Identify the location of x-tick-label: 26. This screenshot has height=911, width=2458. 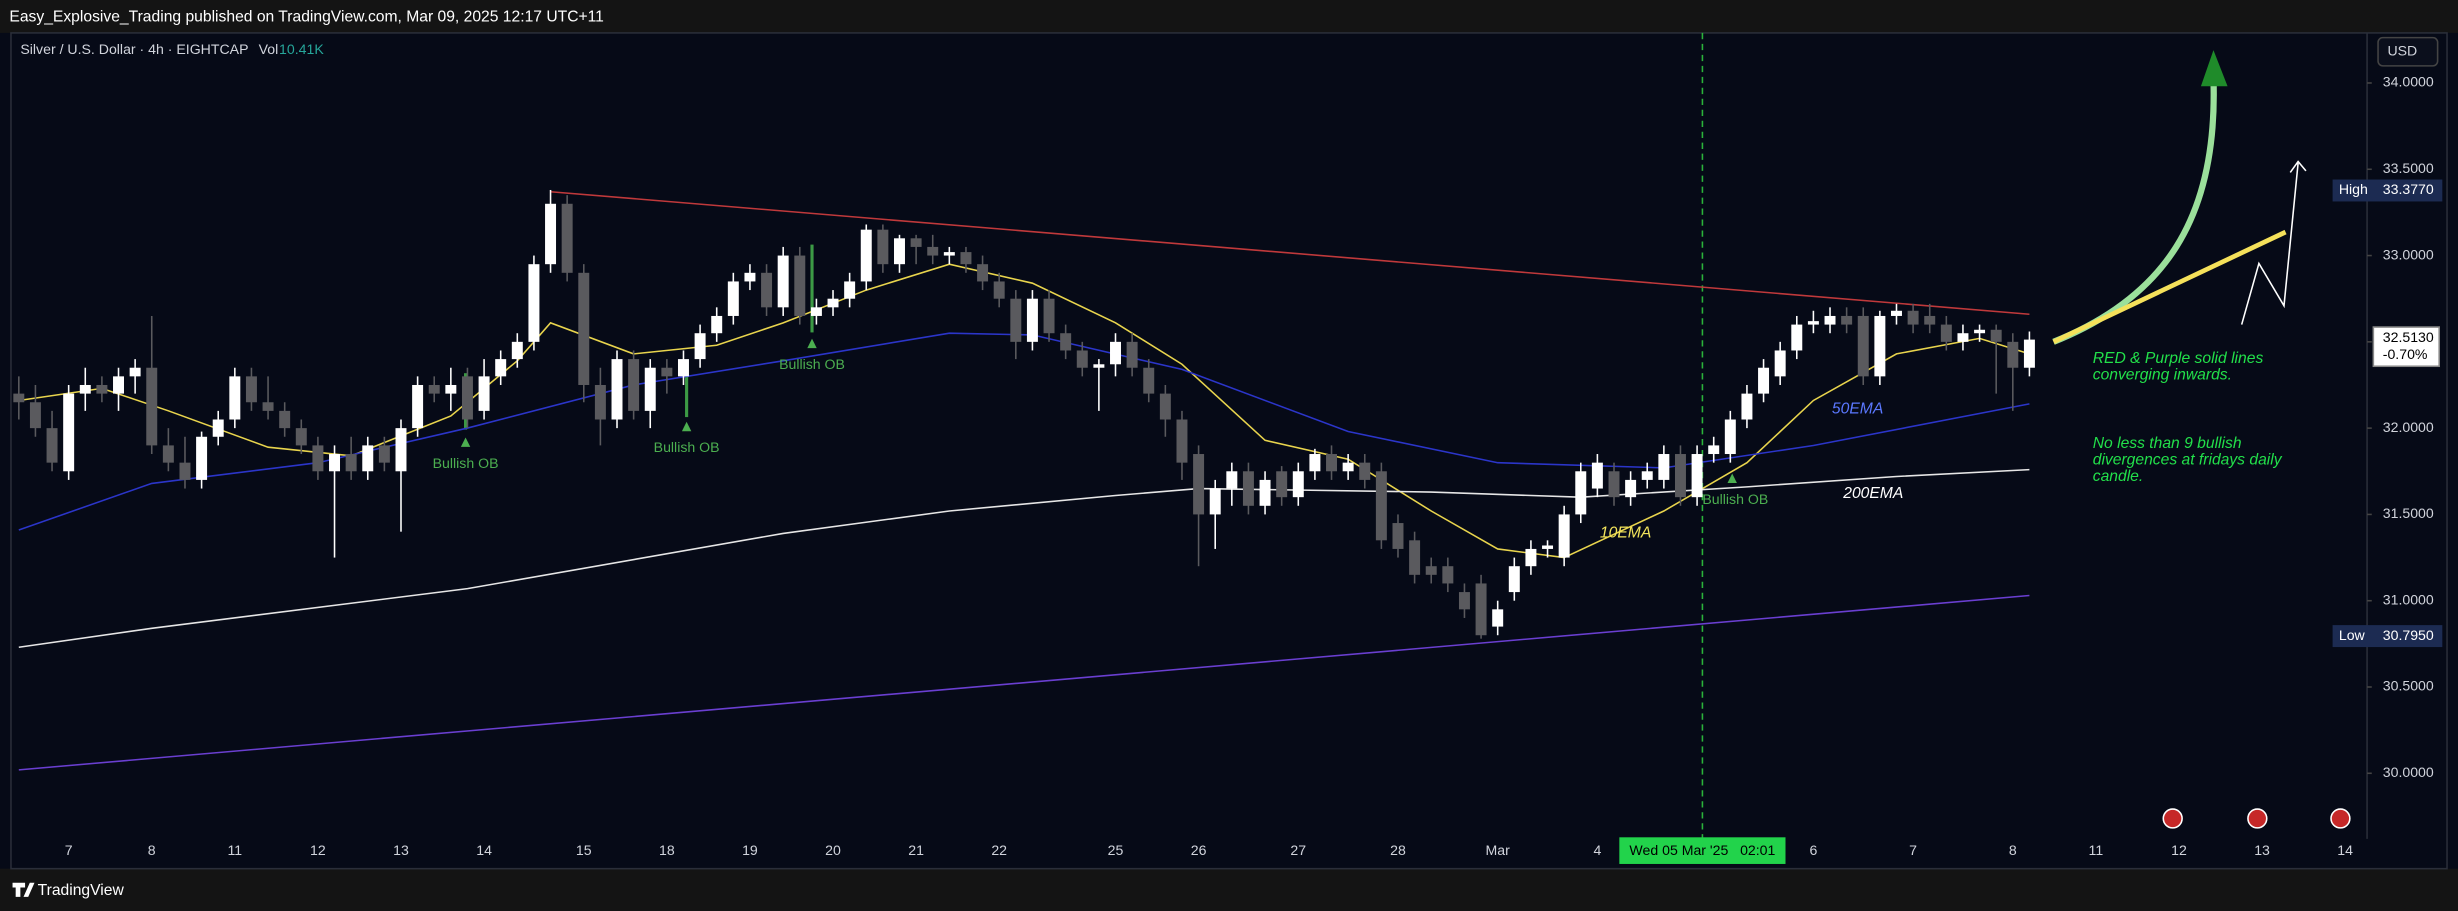
(1199, 850).